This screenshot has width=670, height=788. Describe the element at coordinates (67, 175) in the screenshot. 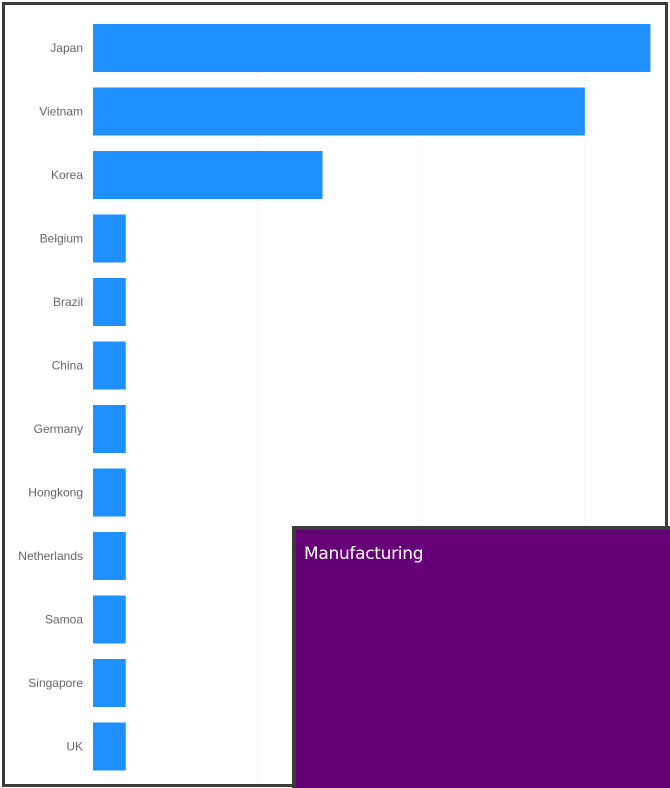

I see `category-label-korea: Korea` at that location.